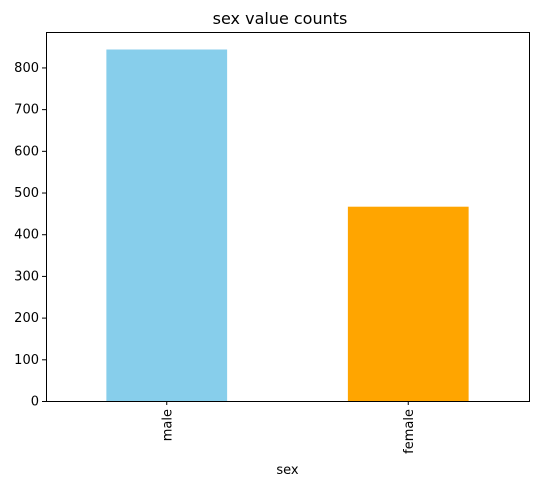 The image size is (552, 489). What do you see at coordinates (26, 68) in the screenshot?
I see `y-tick-label: 800` at bounding box center [26, 68].